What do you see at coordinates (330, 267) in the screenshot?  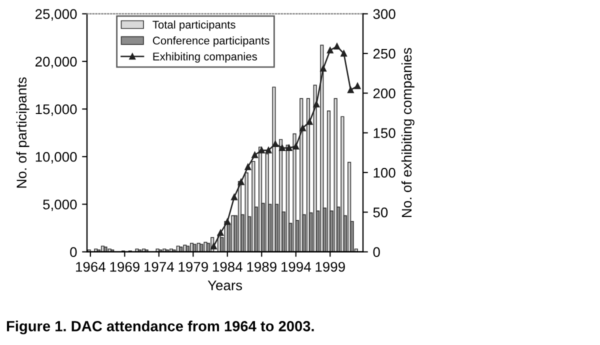 I see `x-tick-label: 1999` at bounding box center [330, 267].